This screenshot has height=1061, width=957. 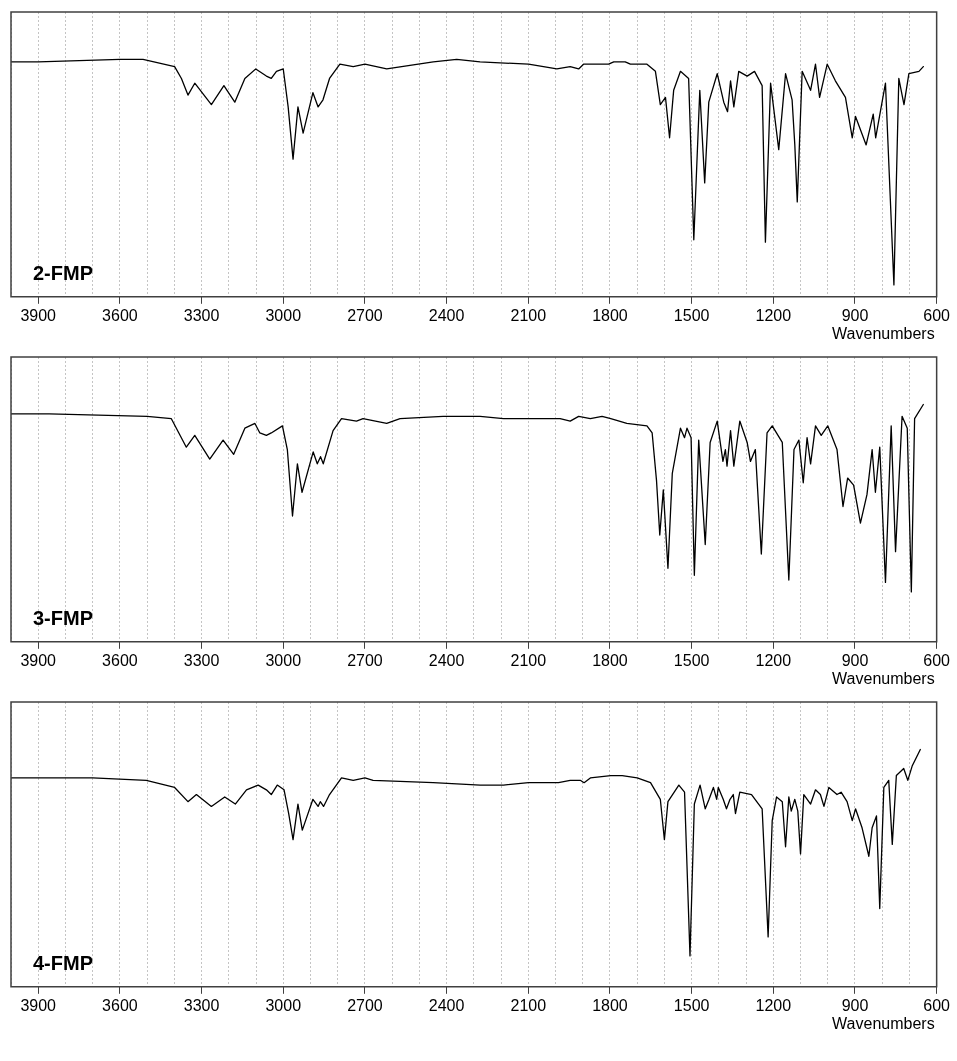 What do you see at coordinates (63, 618) in the screenshot?
I see `text: 3-FMP` at bounding box center [63, 618].